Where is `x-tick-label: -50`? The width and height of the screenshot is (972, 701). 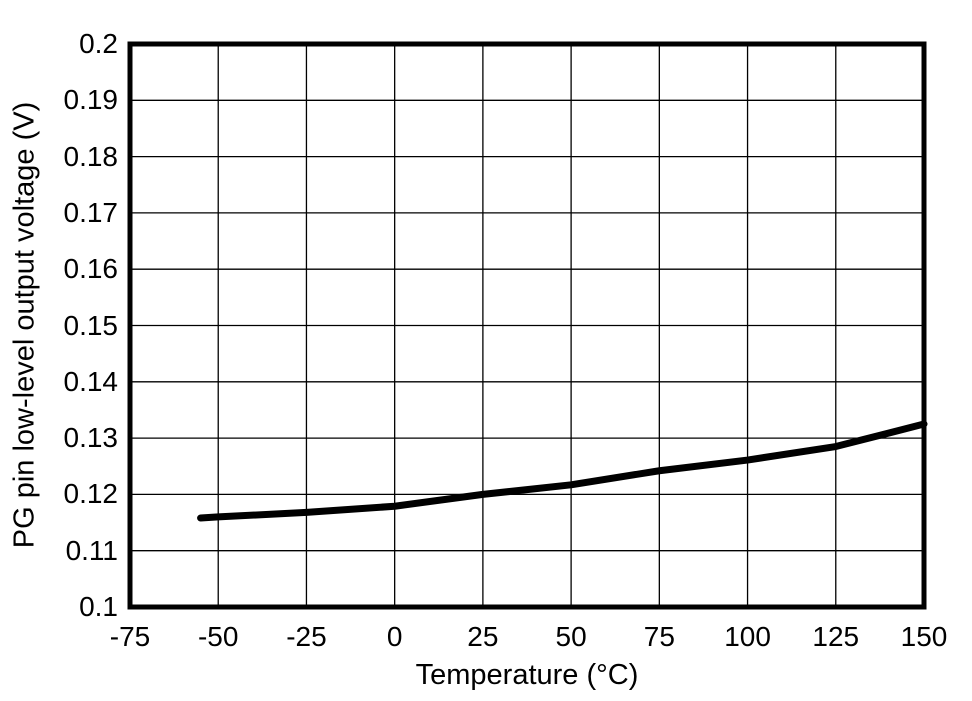
x-tick-label: -50 is located at coordinates (218, 636).